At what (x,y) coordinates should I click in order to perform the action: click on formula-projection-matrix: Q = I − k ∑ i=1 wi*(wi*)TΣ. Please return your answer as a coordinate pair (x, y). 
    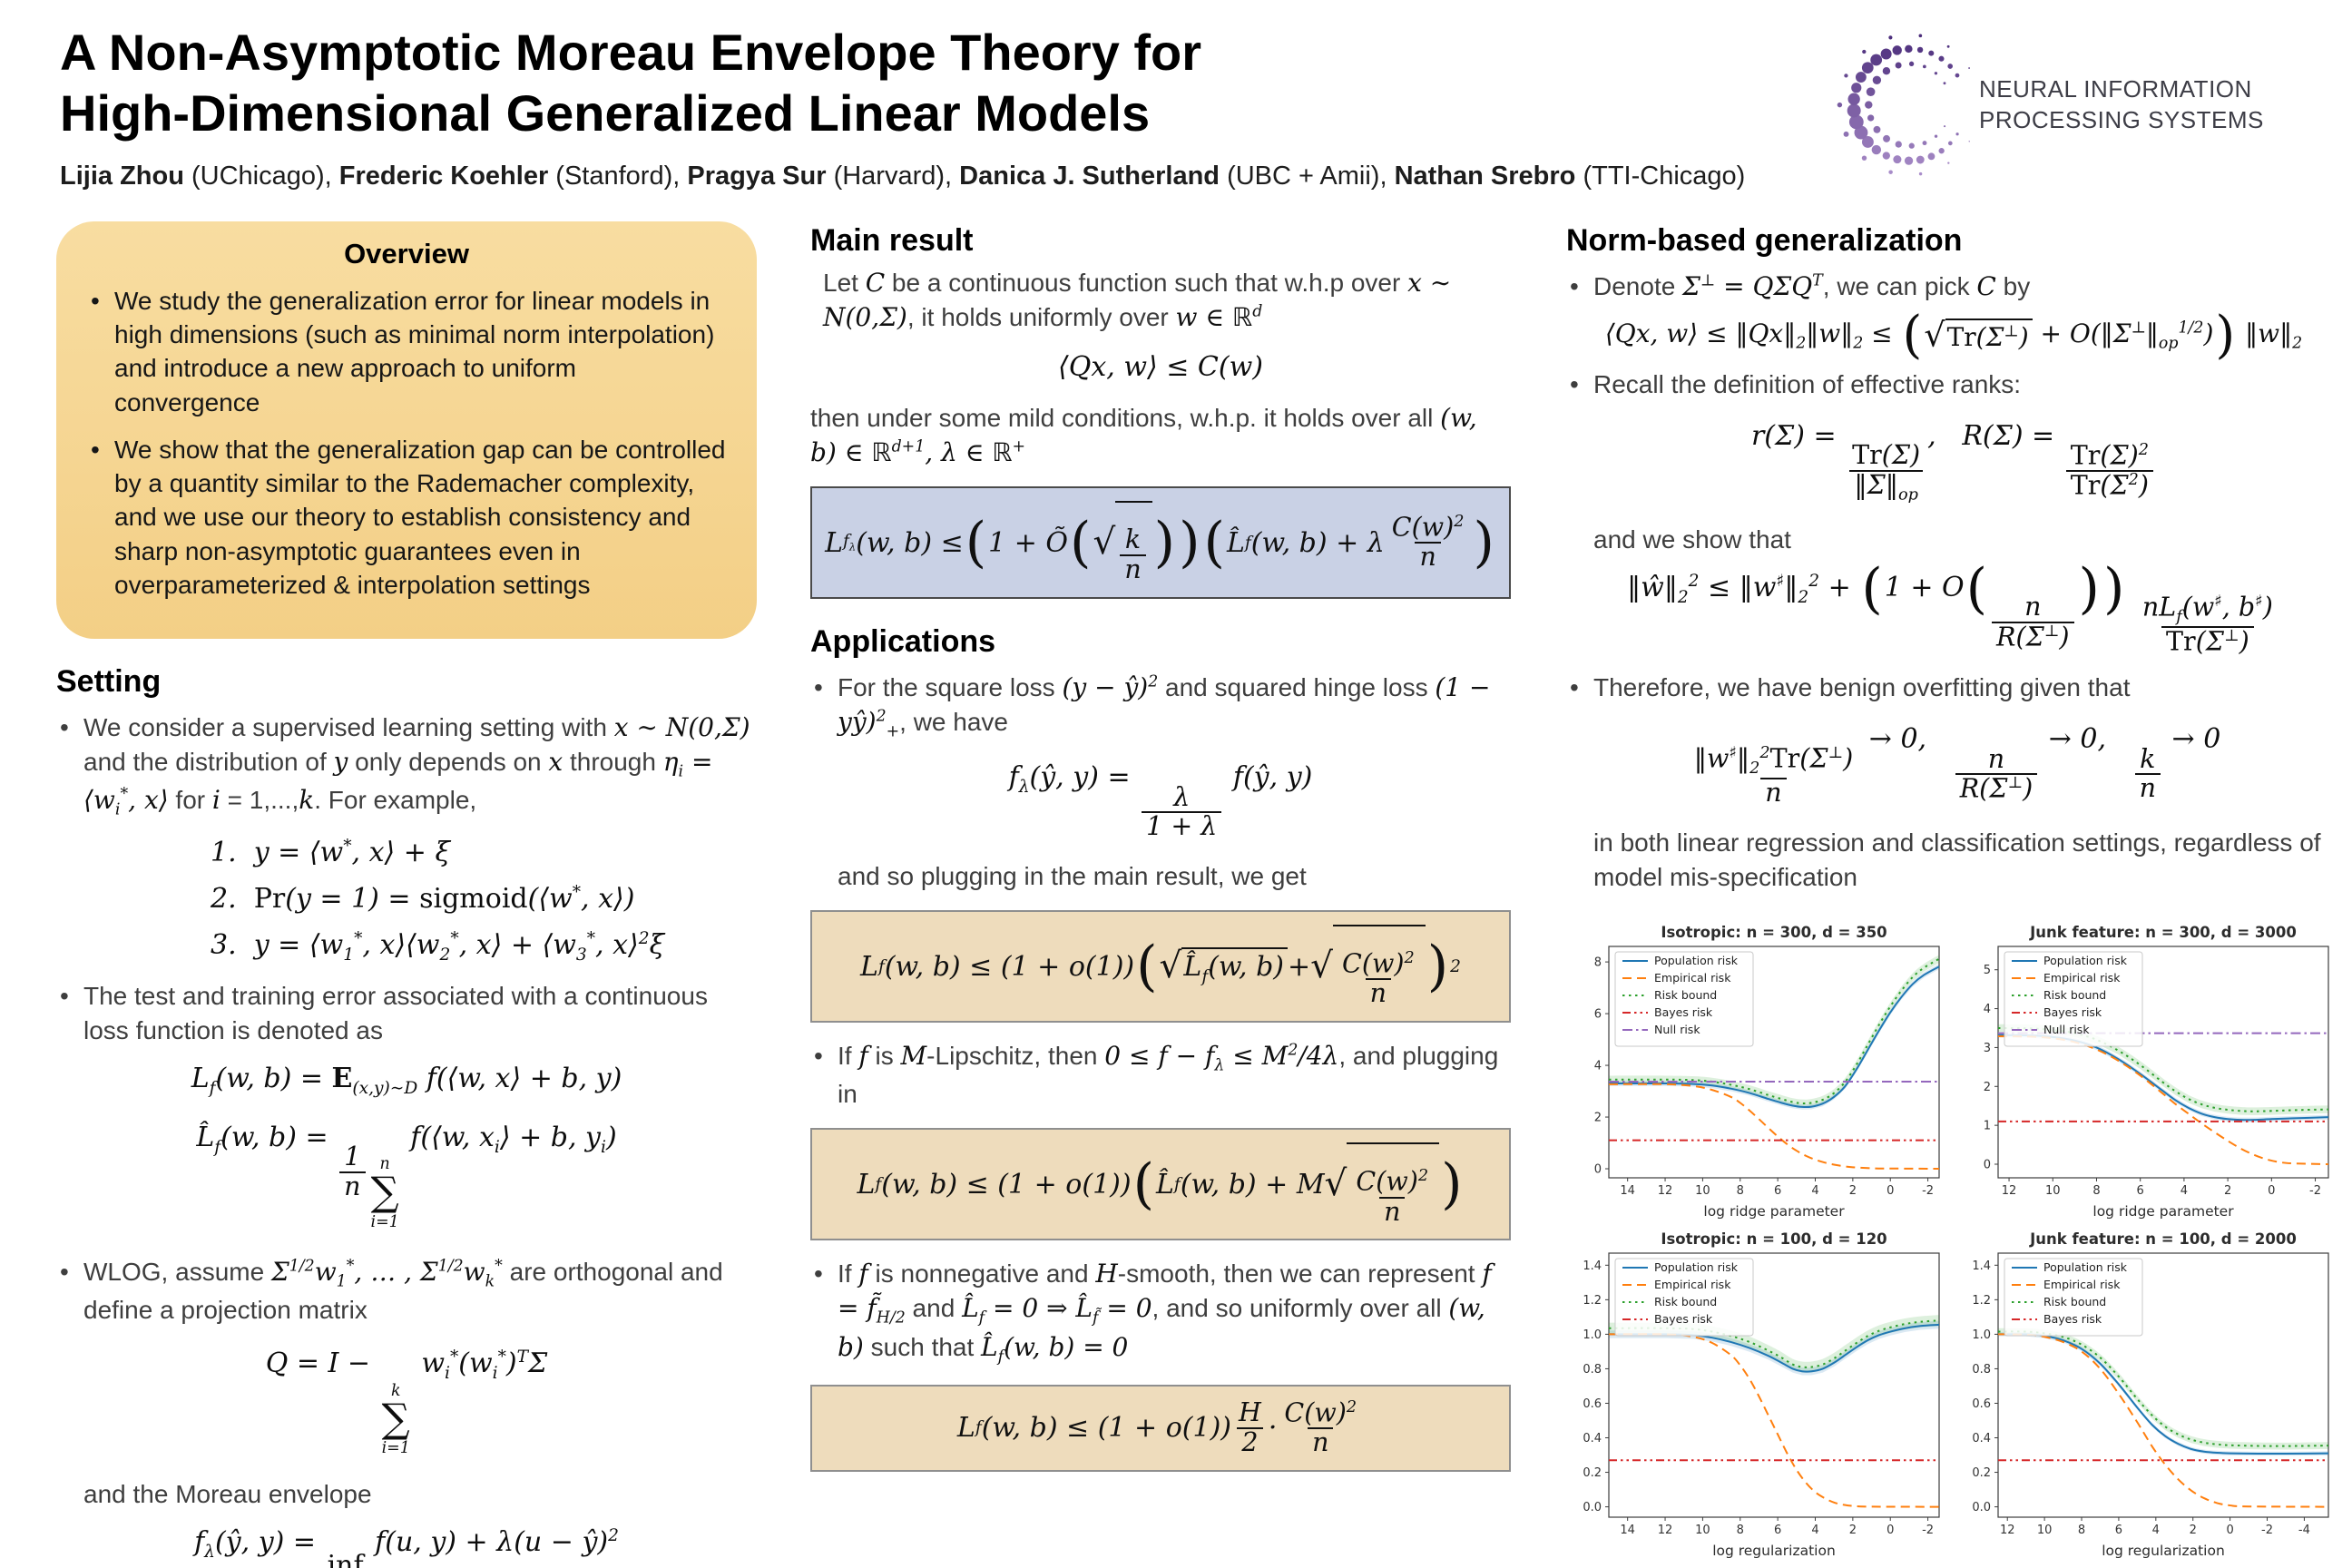
    Looking at the image, I should click on (406, 1403).